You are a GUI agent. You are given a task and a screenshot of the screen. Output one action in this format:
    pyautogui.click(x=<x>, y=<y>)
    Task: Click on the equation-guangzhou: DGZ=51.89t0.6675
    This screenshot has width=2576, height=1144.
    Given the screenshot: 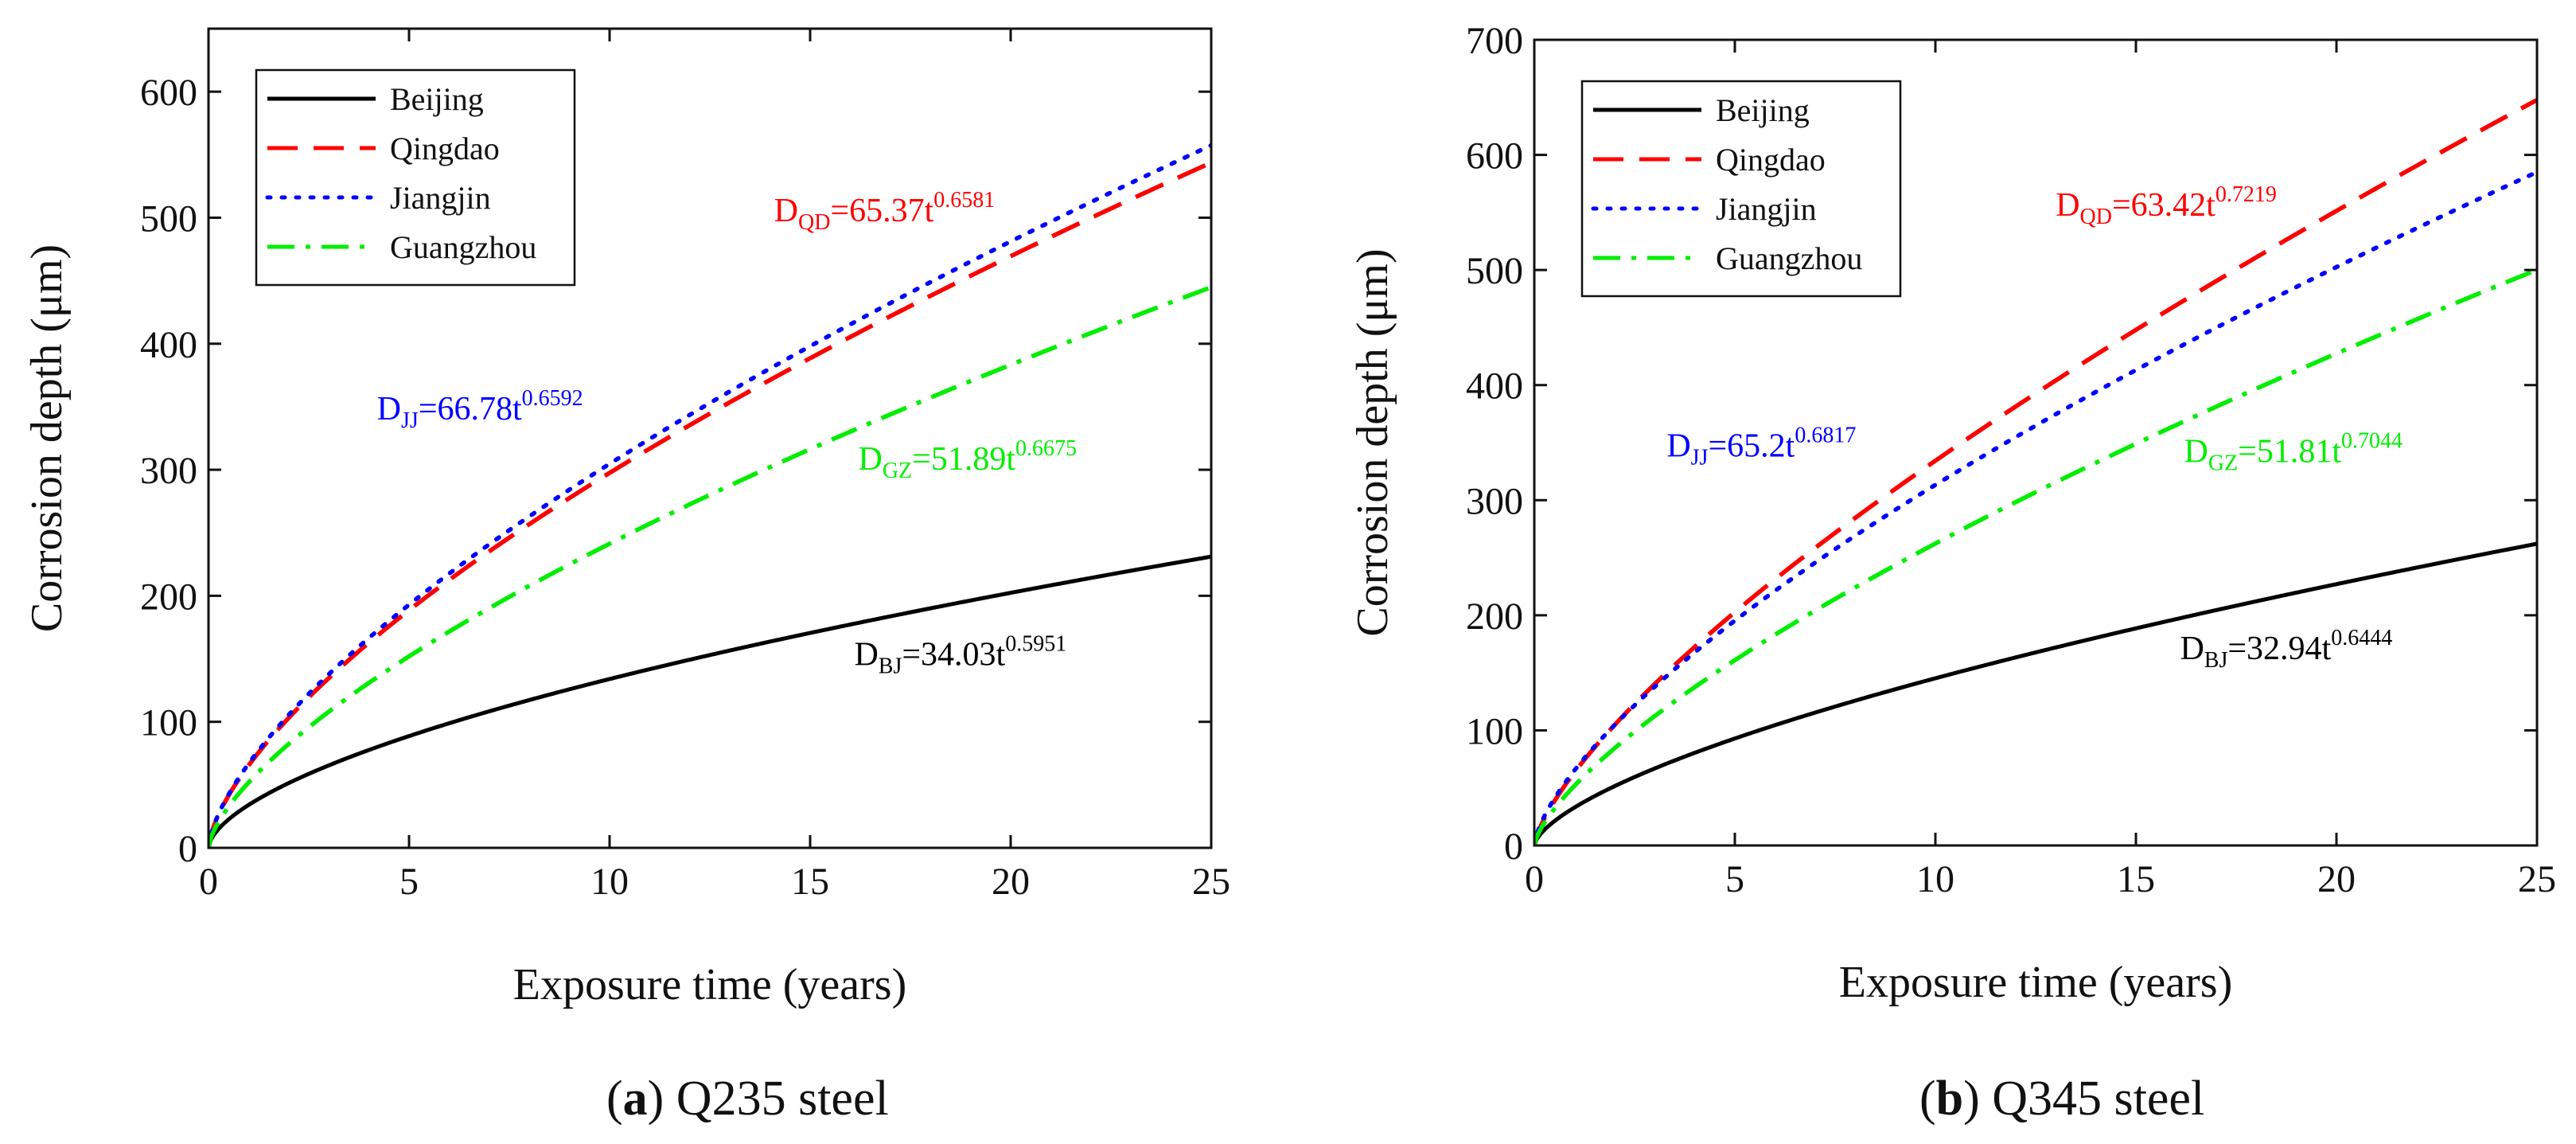 What is the action you would take?
    pyautogui.click(x=967, y=459)
    